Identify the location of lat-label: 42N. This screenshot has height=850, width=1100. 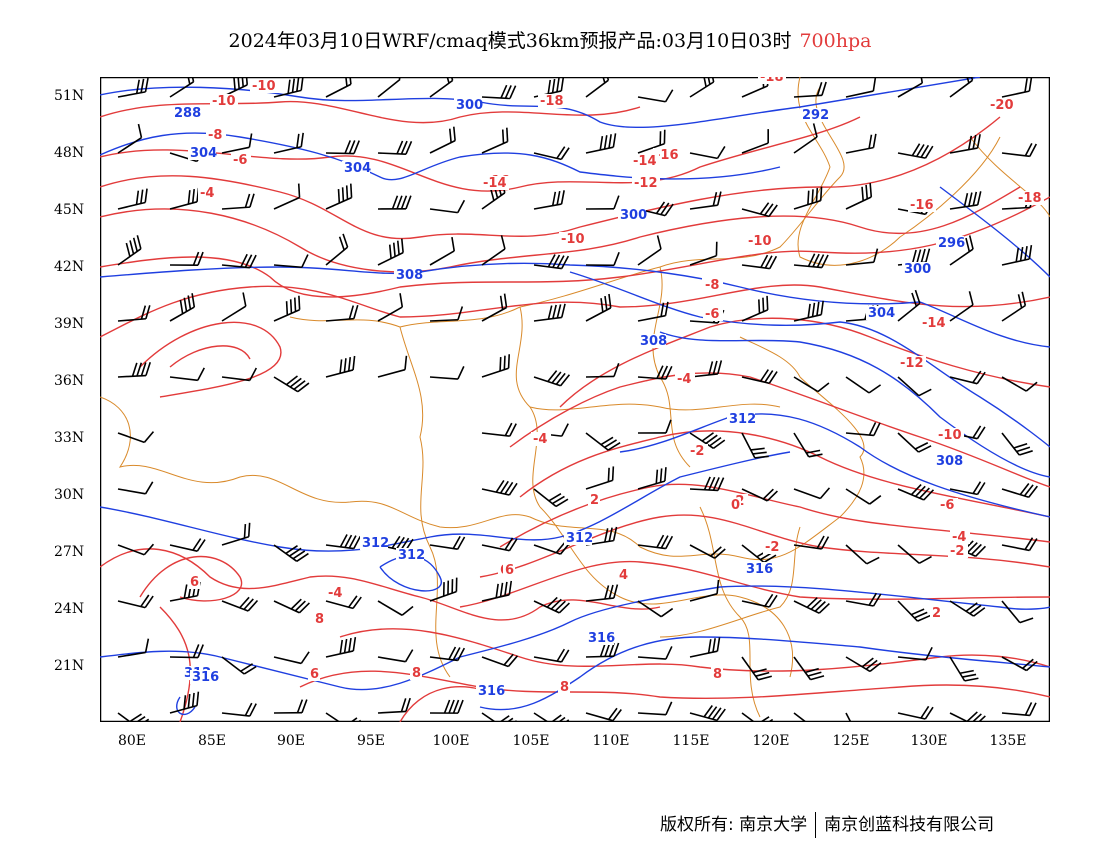
(69, 267).